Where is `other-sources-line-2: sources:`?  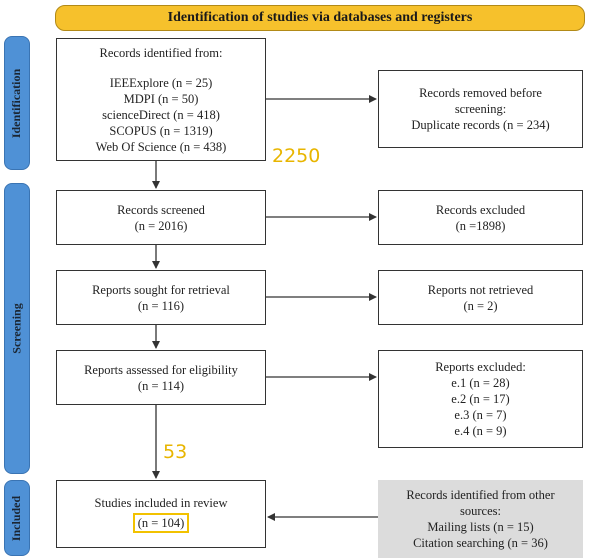 other-sources-line-2: sources: is located at coordinates (480, 511).